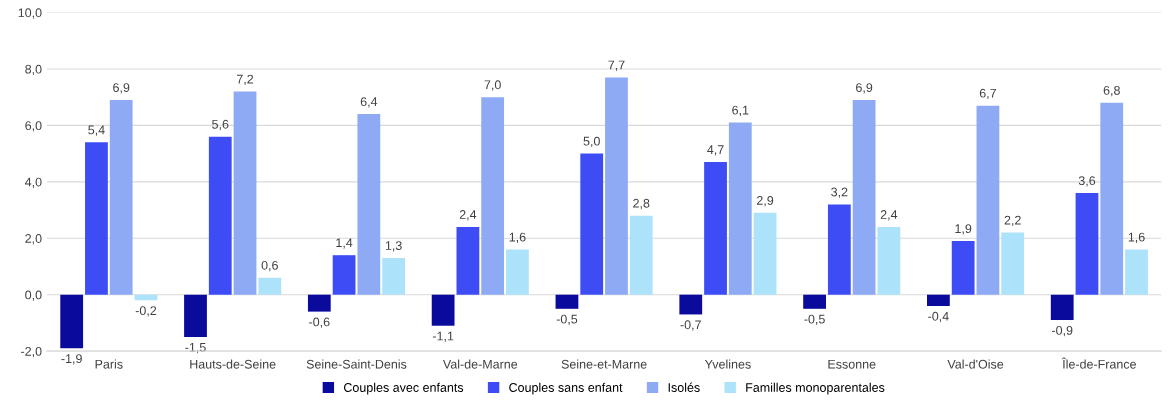 The height and width of the screenshot is (418, 1173). Describe the element at coordinates (33, 70) in the screenshot. I see `y-tick-label: 8,0` at that location.